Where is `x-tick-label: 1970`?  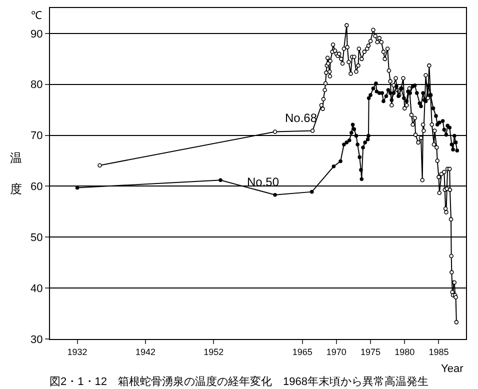 x-tick-label: 1970 is located at coordinates (336, 351).